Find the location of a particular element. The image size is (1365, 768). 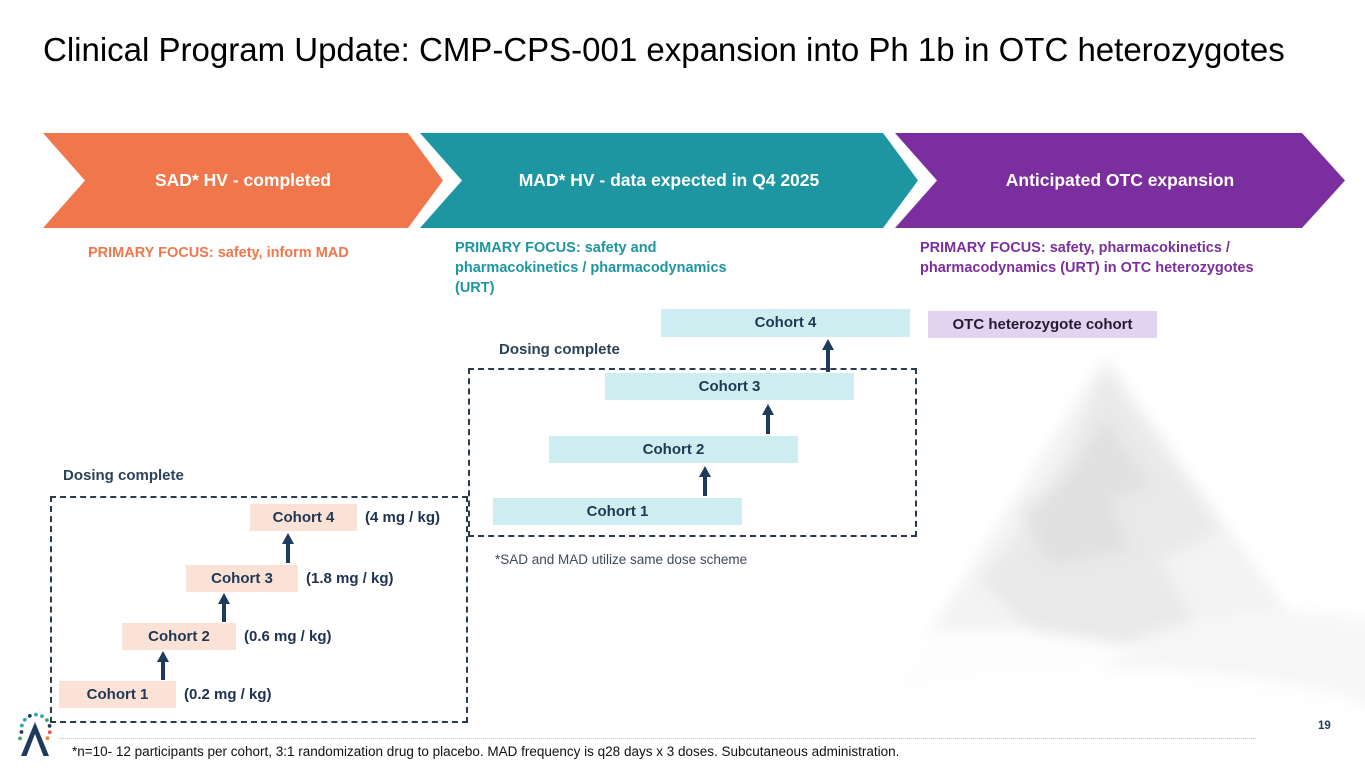

mad-dose-scheme-note: *SAD and MAD utilize same dose scheme is located at coordinates (621, 559).